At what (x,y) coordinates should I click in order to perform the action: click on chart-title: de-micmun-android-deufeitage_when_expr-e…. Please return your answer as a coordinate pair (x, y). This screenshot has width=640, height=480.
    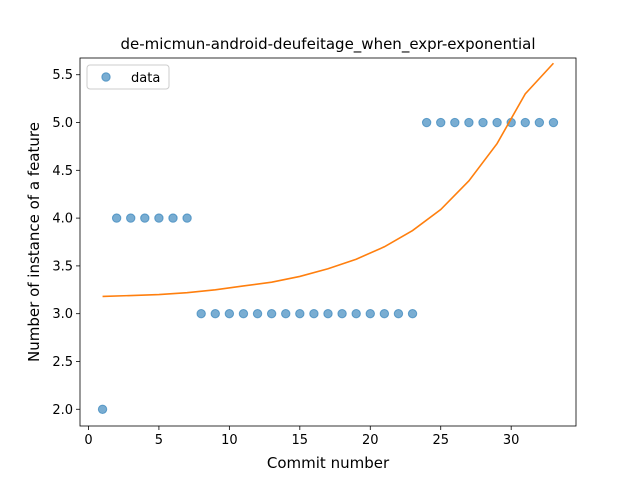
    Looking at the image, I should click on (327, 44).